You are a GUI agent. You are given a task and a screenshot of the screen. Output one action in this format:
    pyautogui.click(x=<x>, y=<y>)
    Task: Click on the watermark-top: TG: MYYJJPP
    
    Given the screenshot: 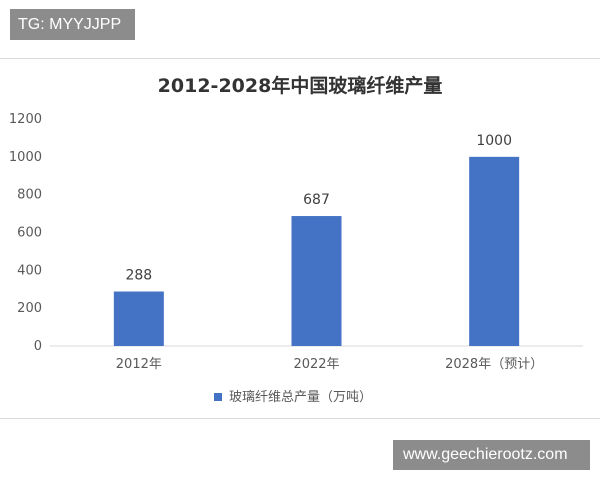 What is the action you would take?
    pyautogui.click(x=72, y=24)
    